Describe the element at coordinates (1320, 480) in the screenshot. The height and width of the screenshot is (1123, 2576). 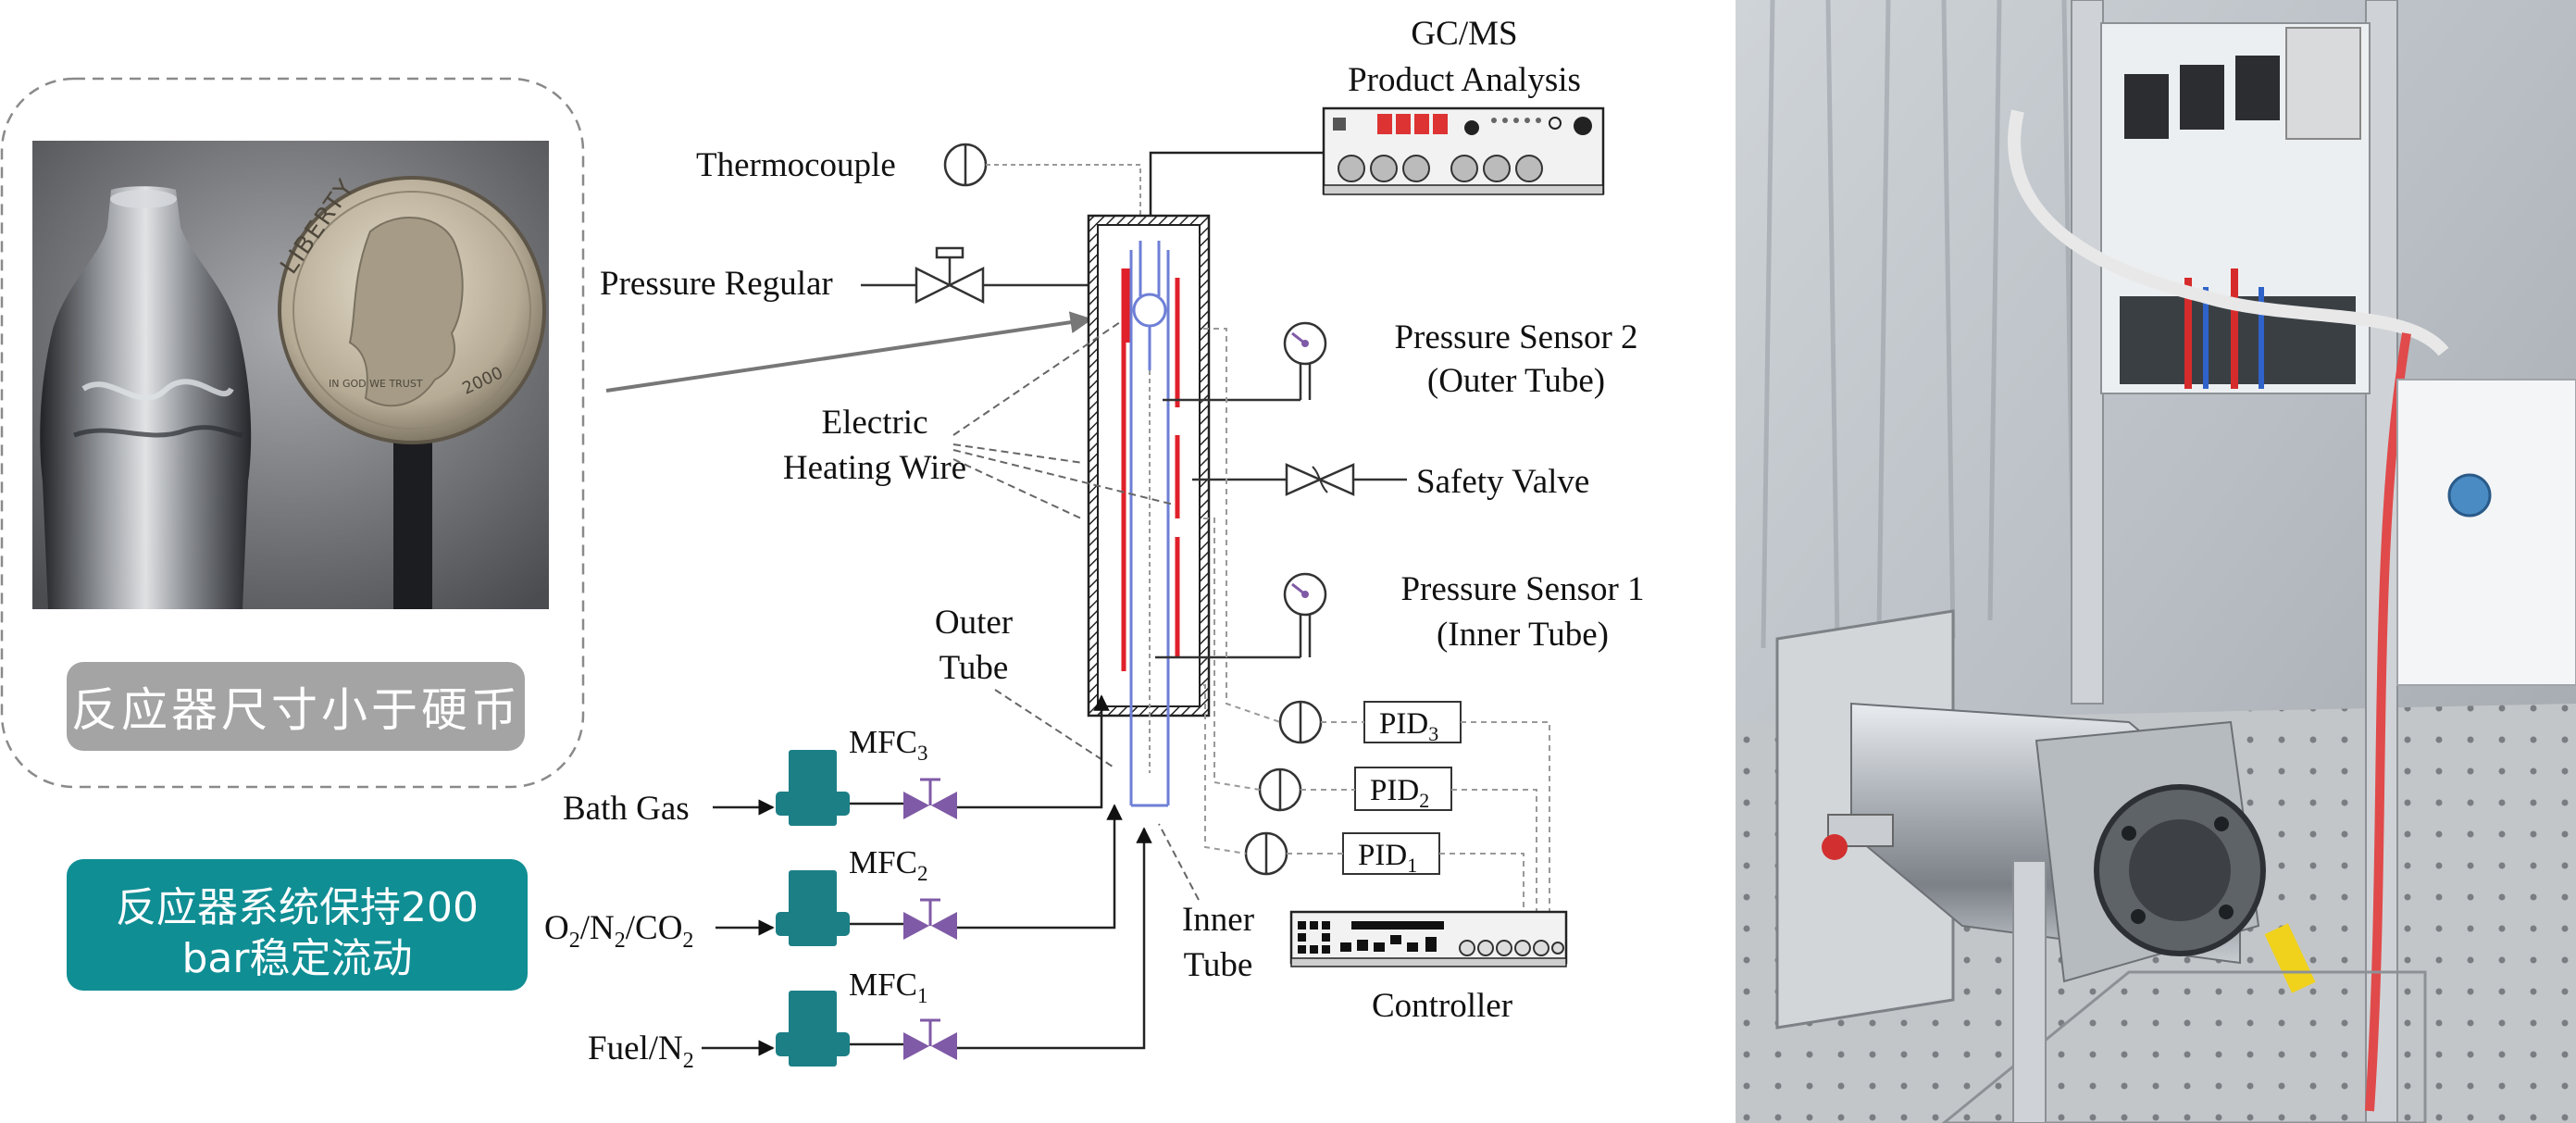
I see `safety-valve-symbol` at that location.